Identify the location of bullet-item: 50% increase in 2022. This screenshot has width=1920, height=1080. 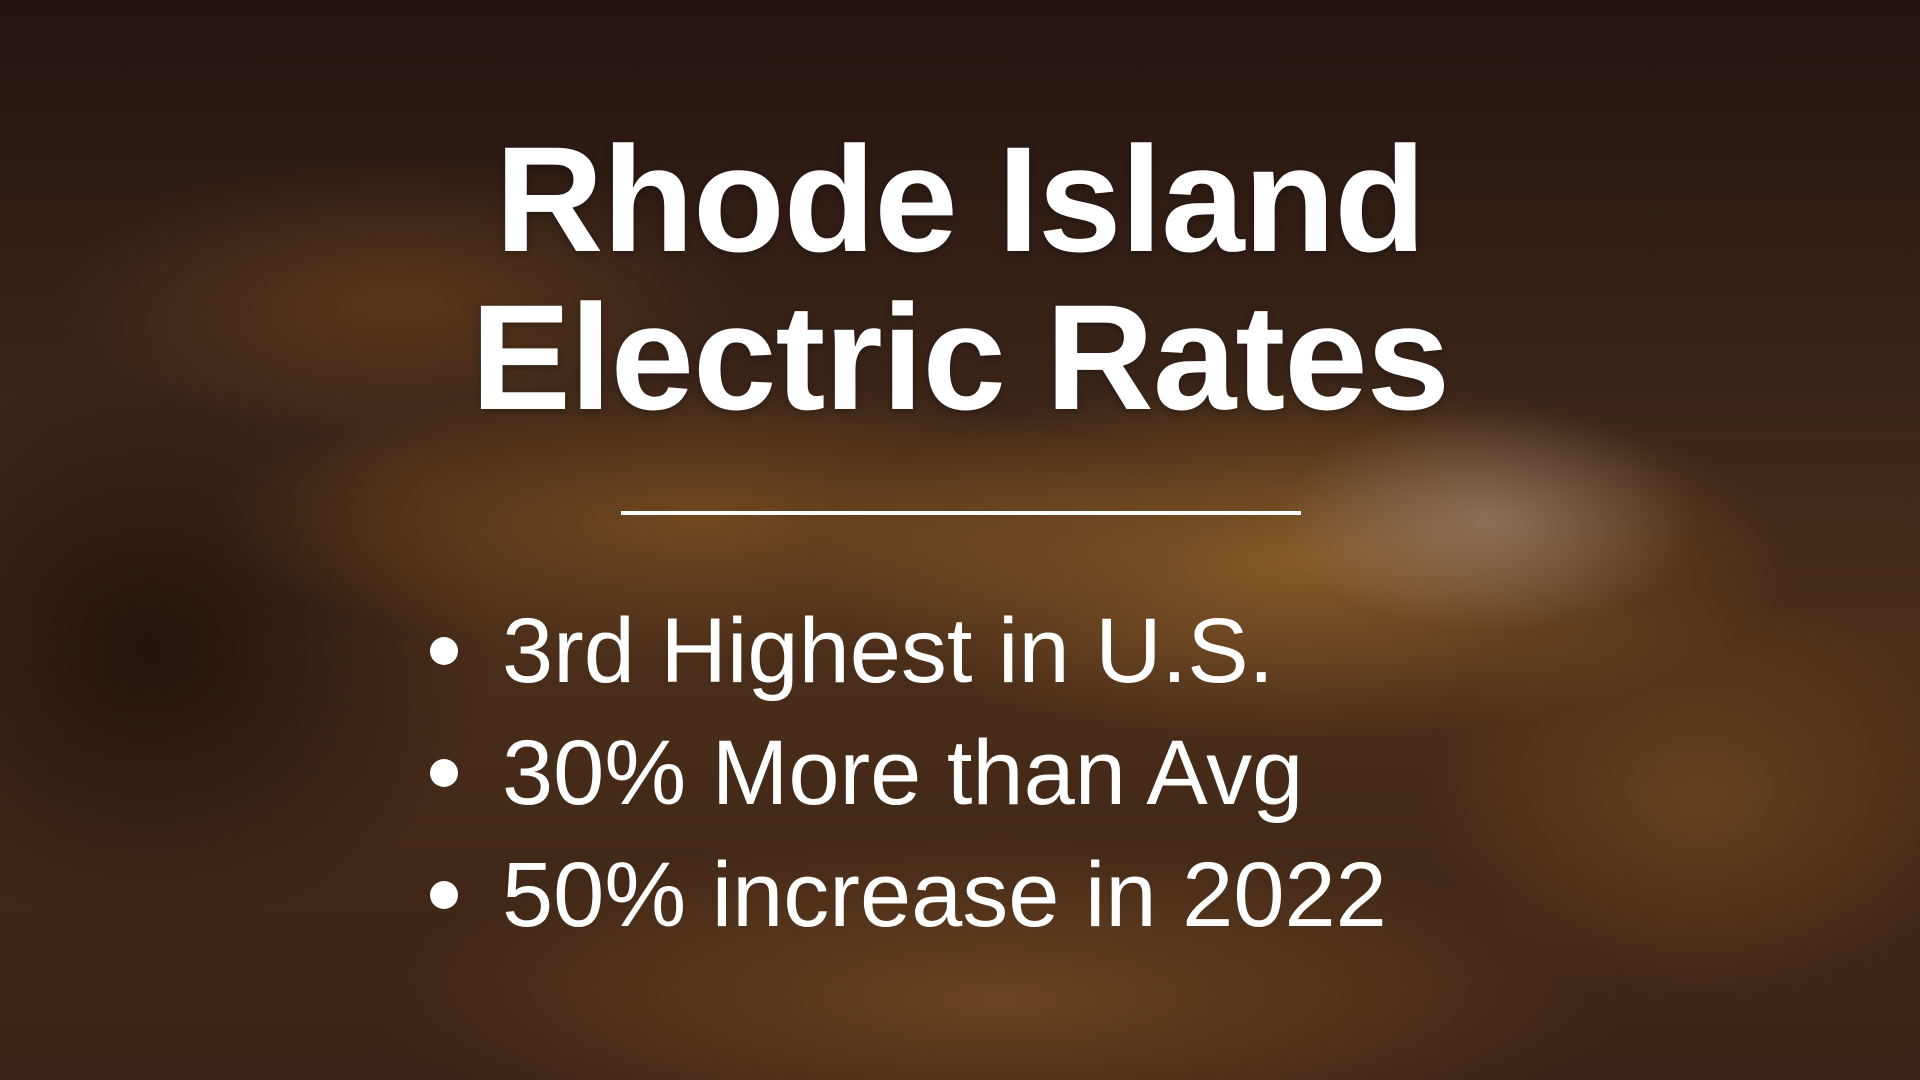
(908, 895).